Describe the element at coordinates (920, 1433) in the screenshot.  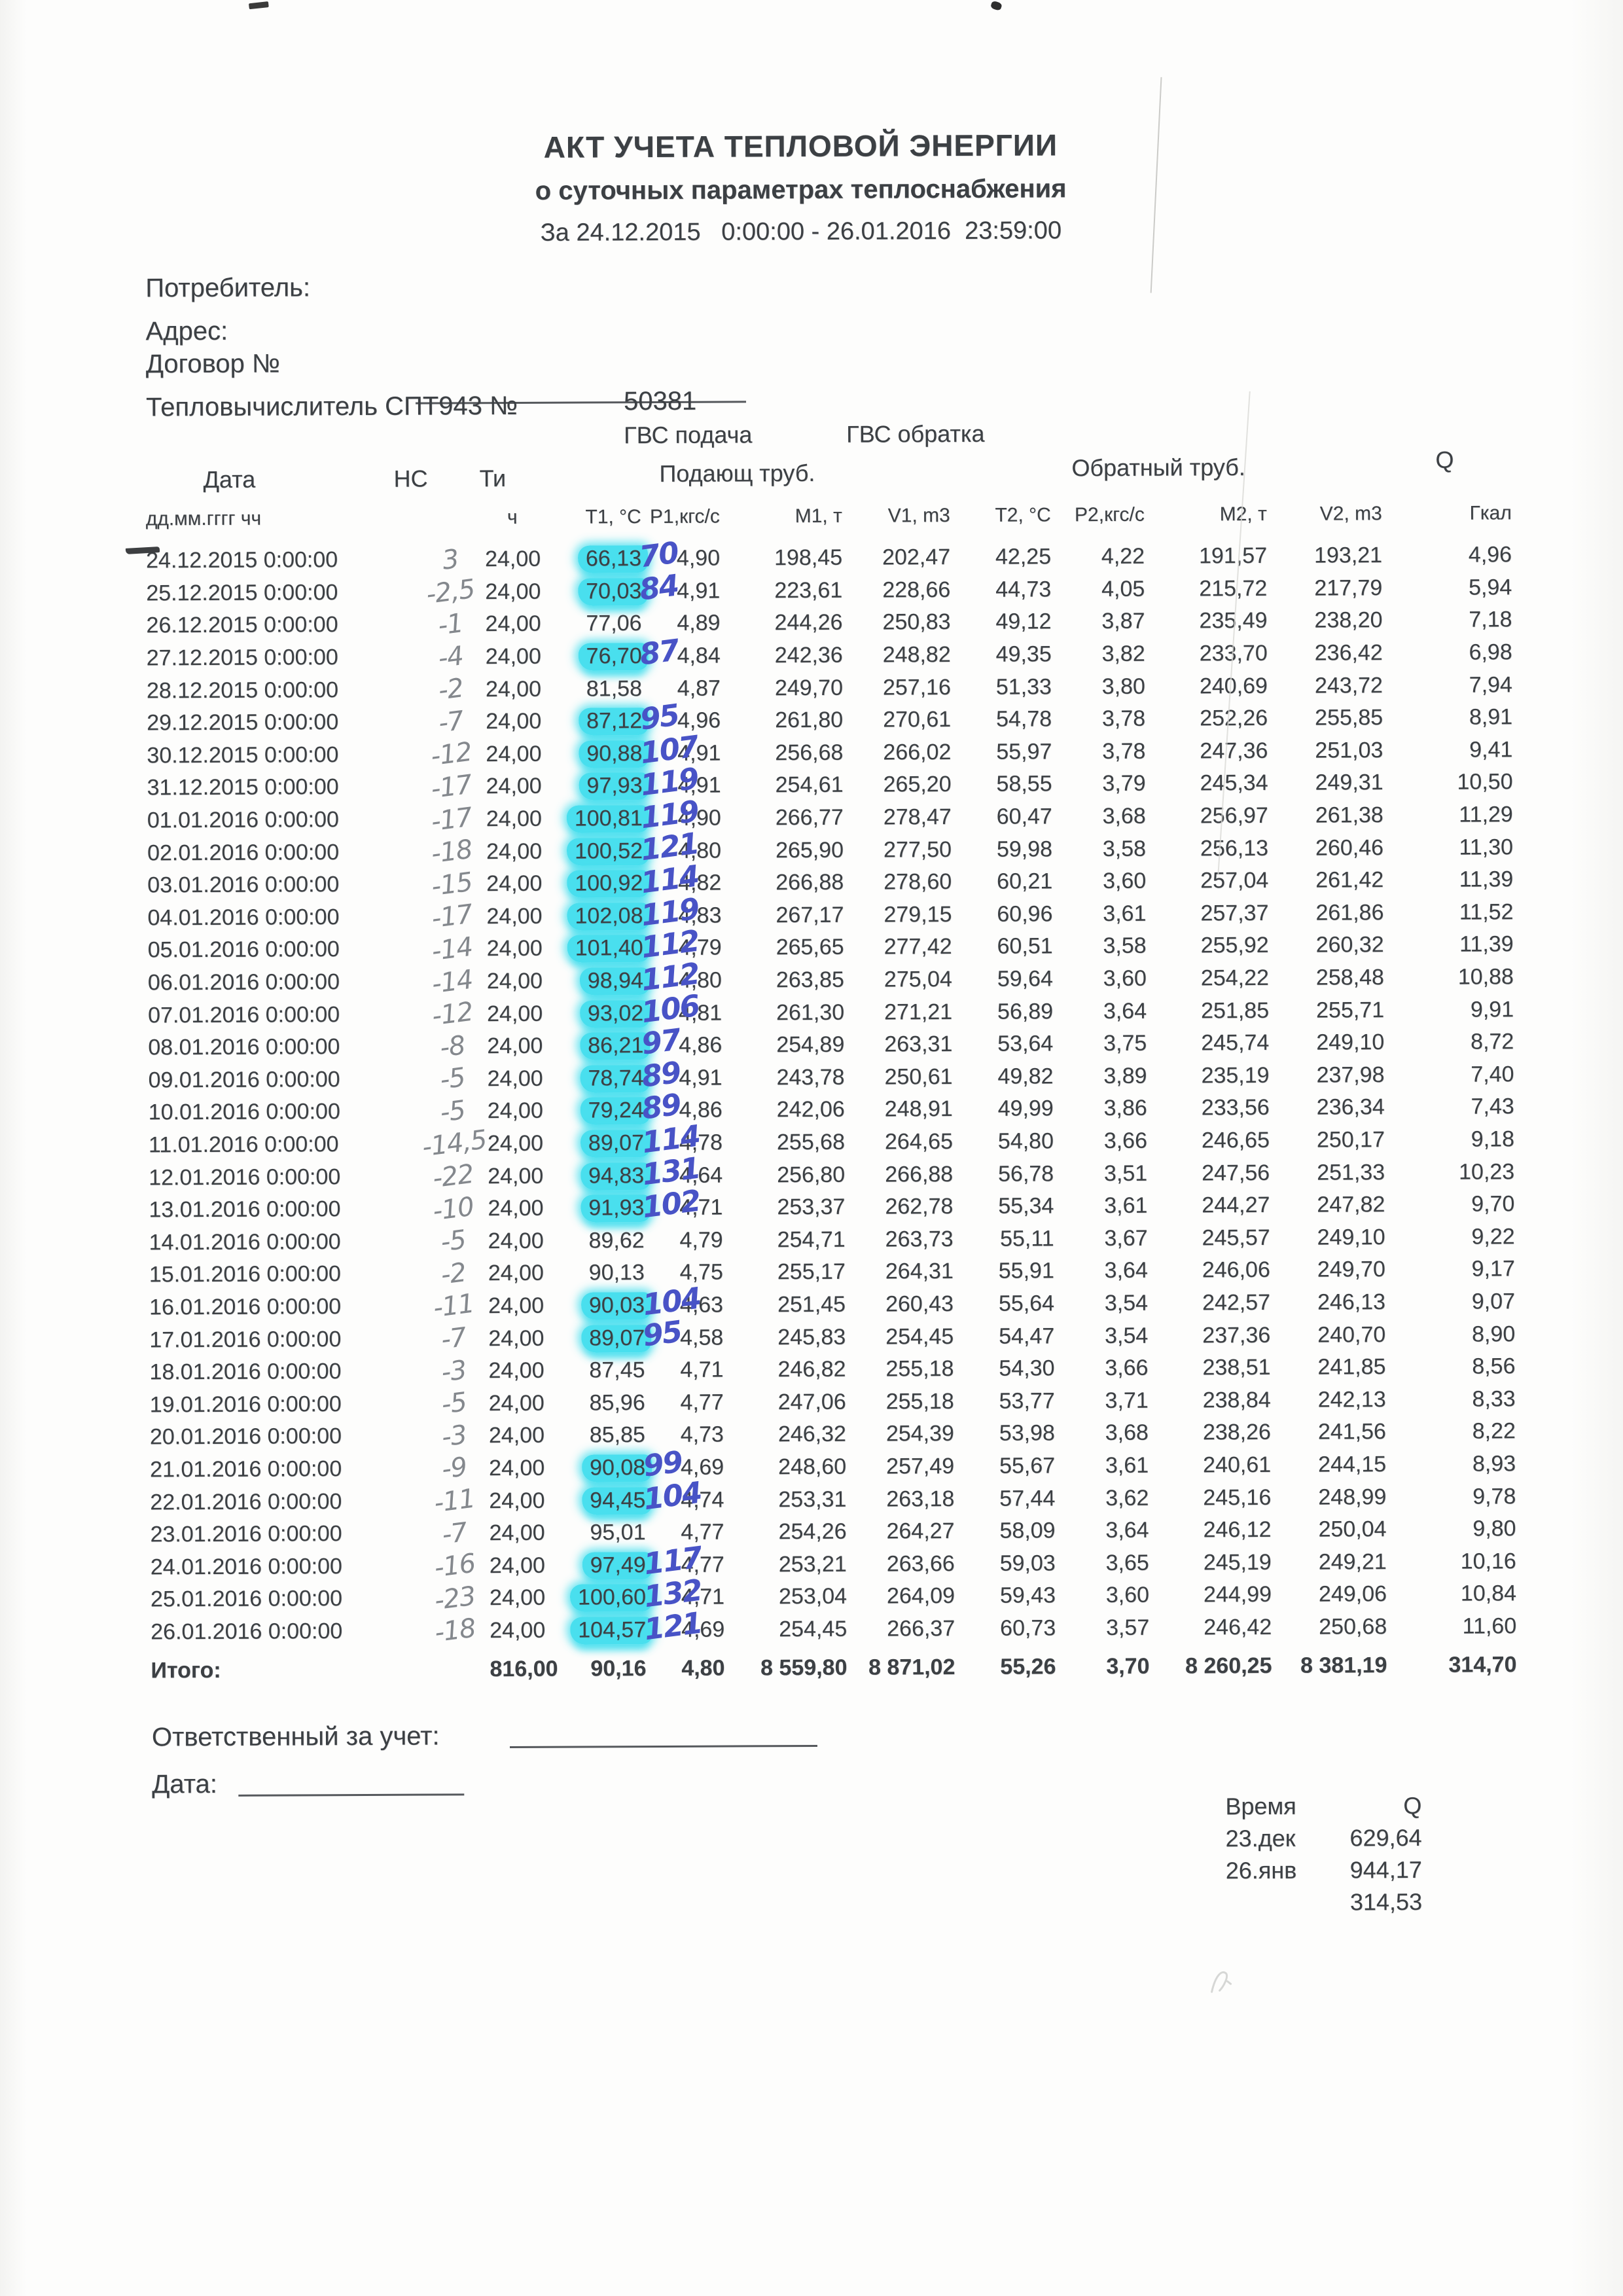
I see `cell-v1: 254,39` at that location.